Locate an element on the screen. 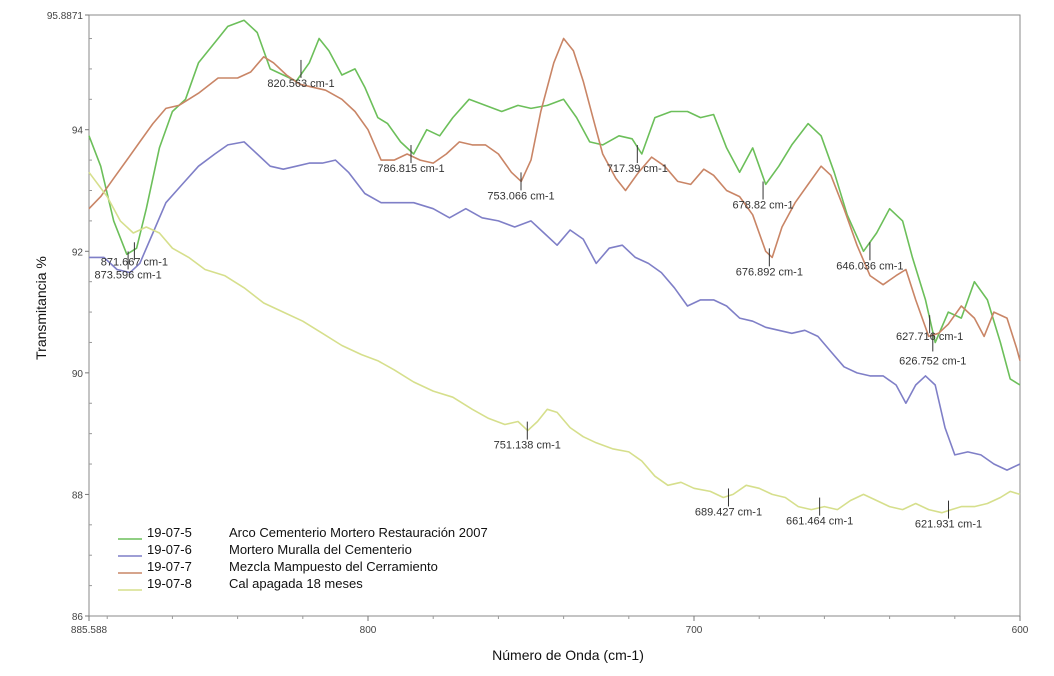 This screenshot has height=676, width=1054. peak-label: 646.036 cm-1 is located at coordinates (869, 266).